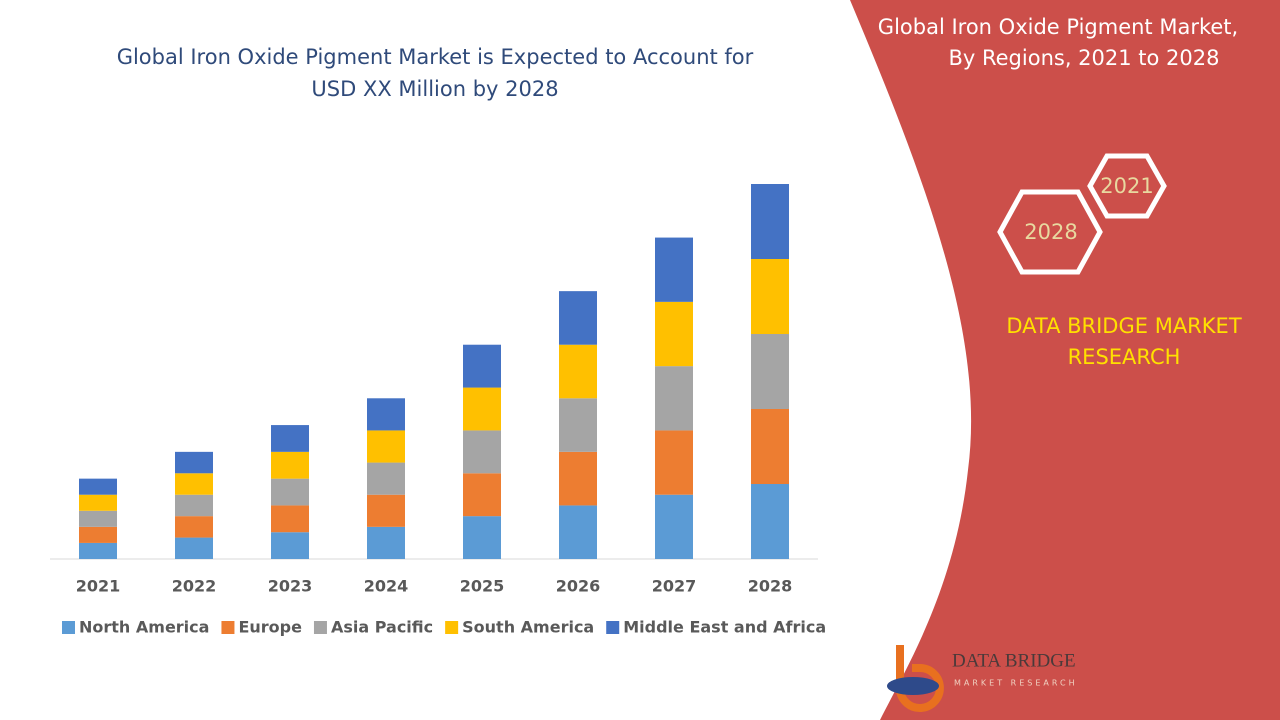 The height and width of the screenshot is (720, 1280). Describe the element at coordinates (1083, 58) in the screenshot. I see `panel-title: By Regions, 2021 to 2028` at that location.